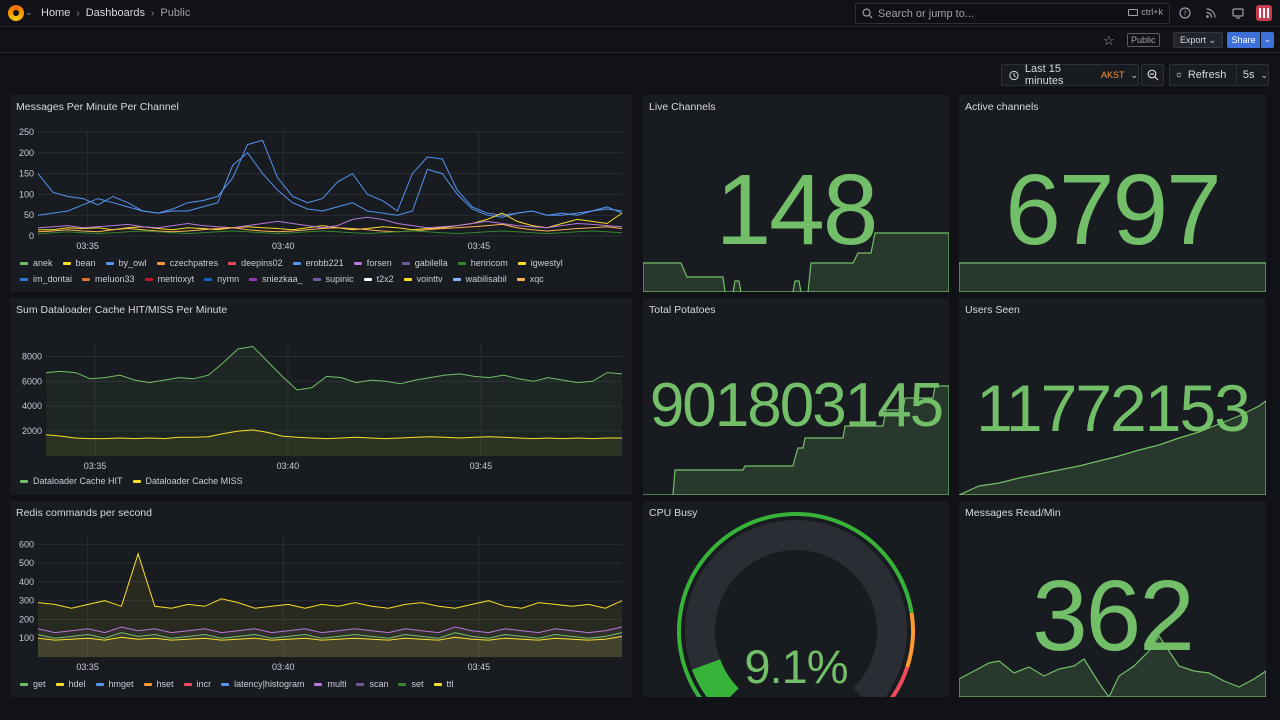 The image size is (1280, 720). Describe the element at coordinates (1152, 75) in the screenshot. I see `zoom-out-button` at that location.